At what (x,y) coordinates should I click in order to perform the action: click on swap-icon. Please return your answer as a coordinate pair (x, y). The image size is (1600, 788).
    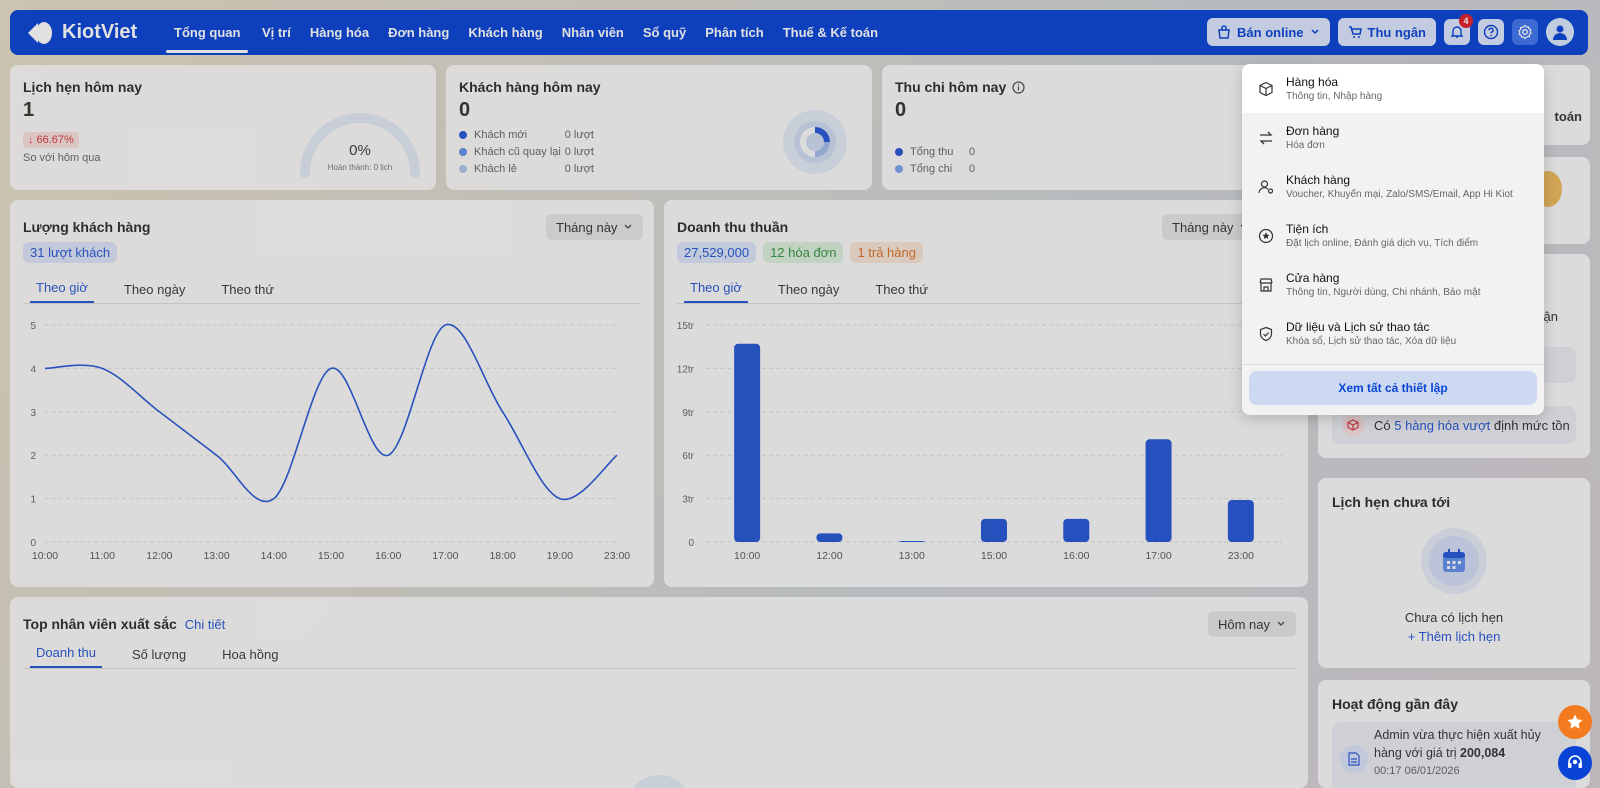
    Looking at the image, I should click on (1266, 137).